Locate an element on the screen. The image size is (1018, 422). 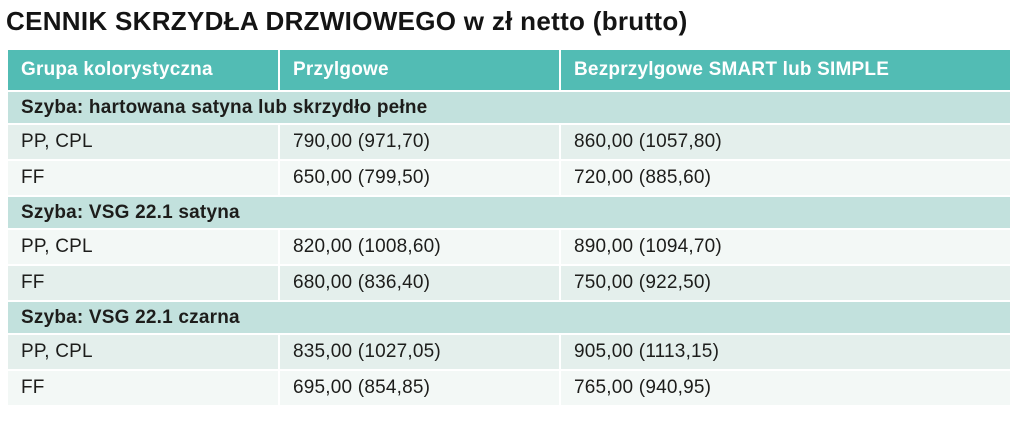
cell-przylgowe-price: 820,00 (1008,60) is located at coordinates (419, 247).